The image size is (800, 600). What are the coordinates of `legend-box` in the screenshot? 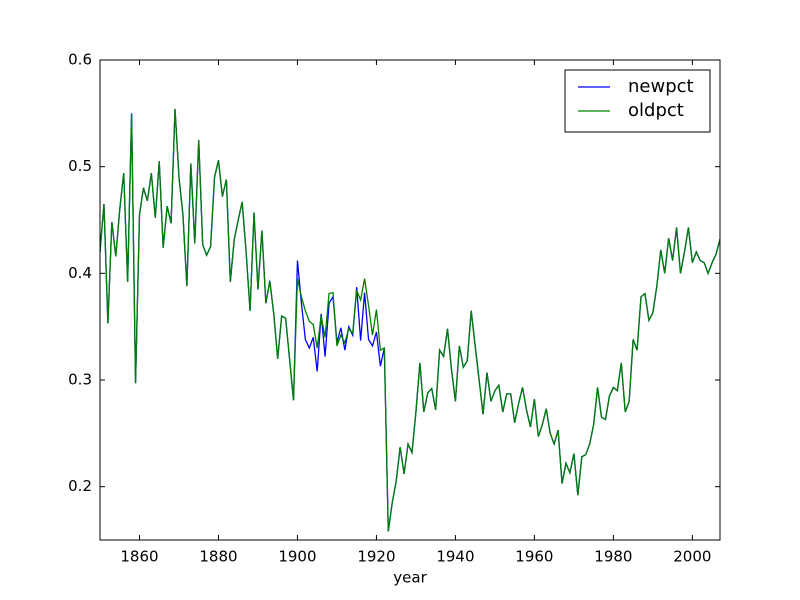 It's located at (637, 101).